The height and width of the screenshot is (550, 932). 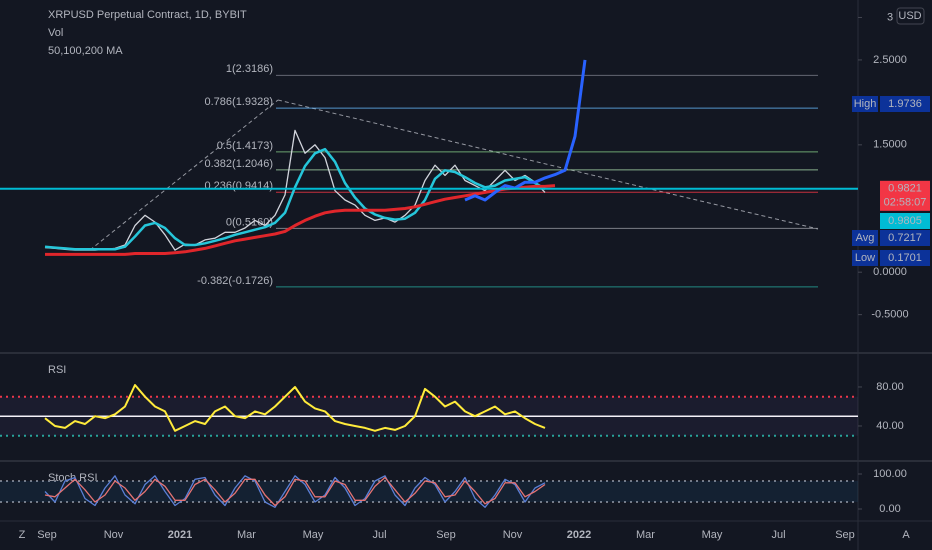 I want to click on price-badge-label: Low, so click(x=865, y=258).